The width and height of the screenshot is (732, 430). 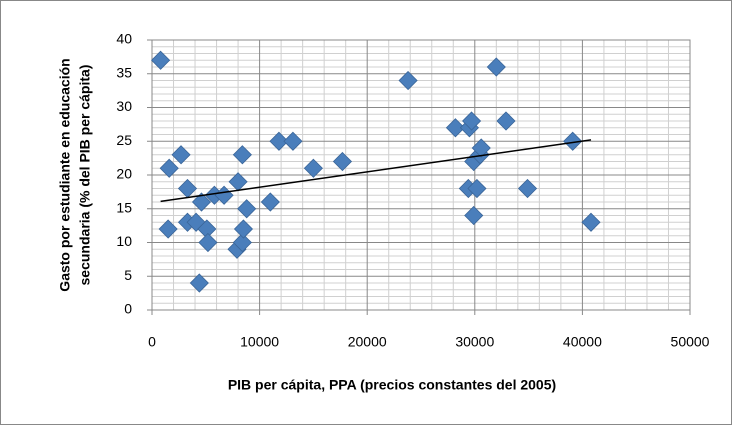 I want to click on trendline, so click(x=376, y=171).